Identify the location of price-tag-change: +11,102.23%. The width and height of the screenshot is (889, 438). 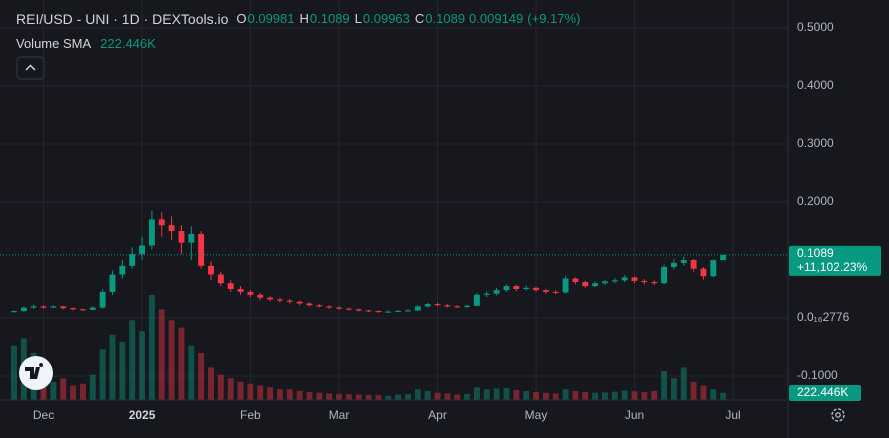
(832, 267).